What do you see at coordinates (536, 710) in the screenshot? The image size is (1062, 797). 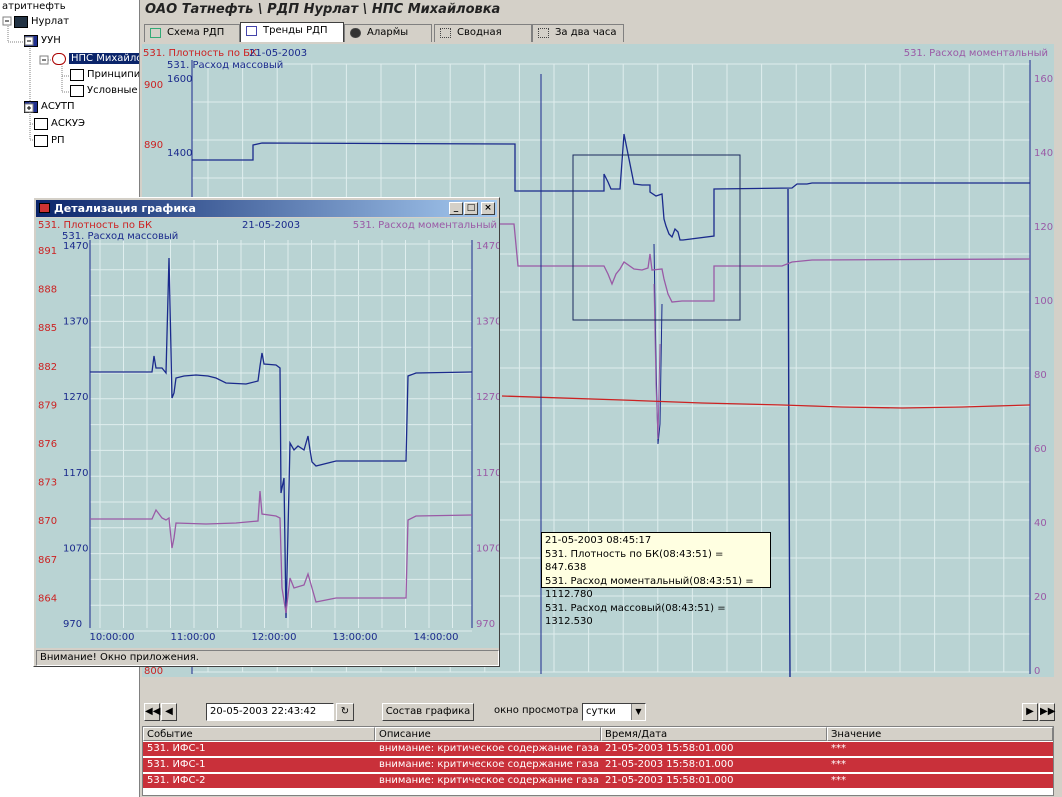 I see `window-label: окно просмотра` at bounding box center [536, 710].